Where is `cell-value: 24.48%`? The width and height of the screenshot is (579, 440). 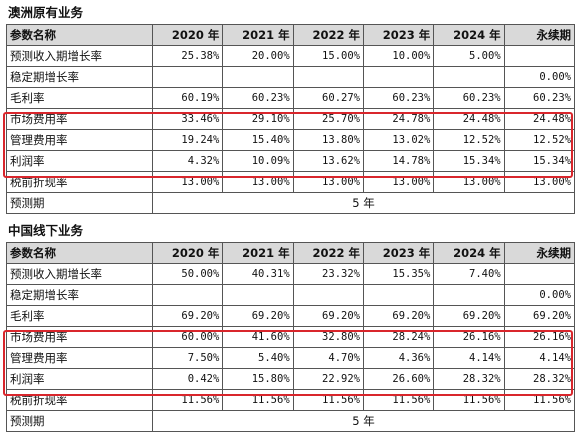 cell-value: 24.48% is located at coordinates (539, 119).